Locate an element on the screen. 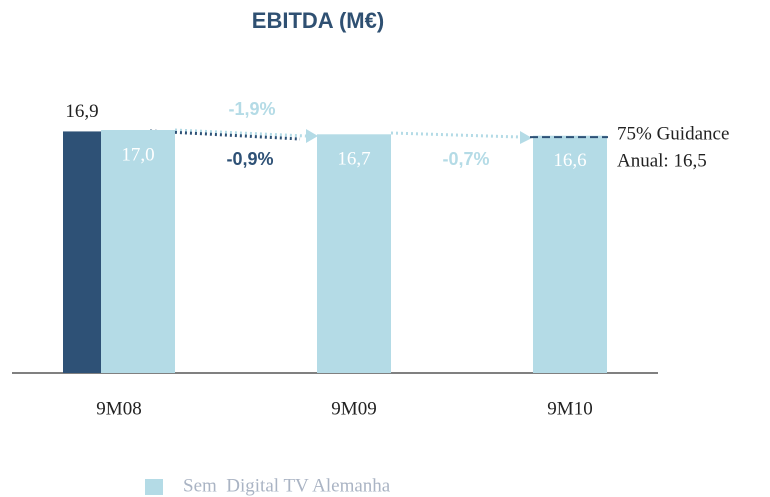  x-tick-label: 9M10 is located at coordinates (569, 408).